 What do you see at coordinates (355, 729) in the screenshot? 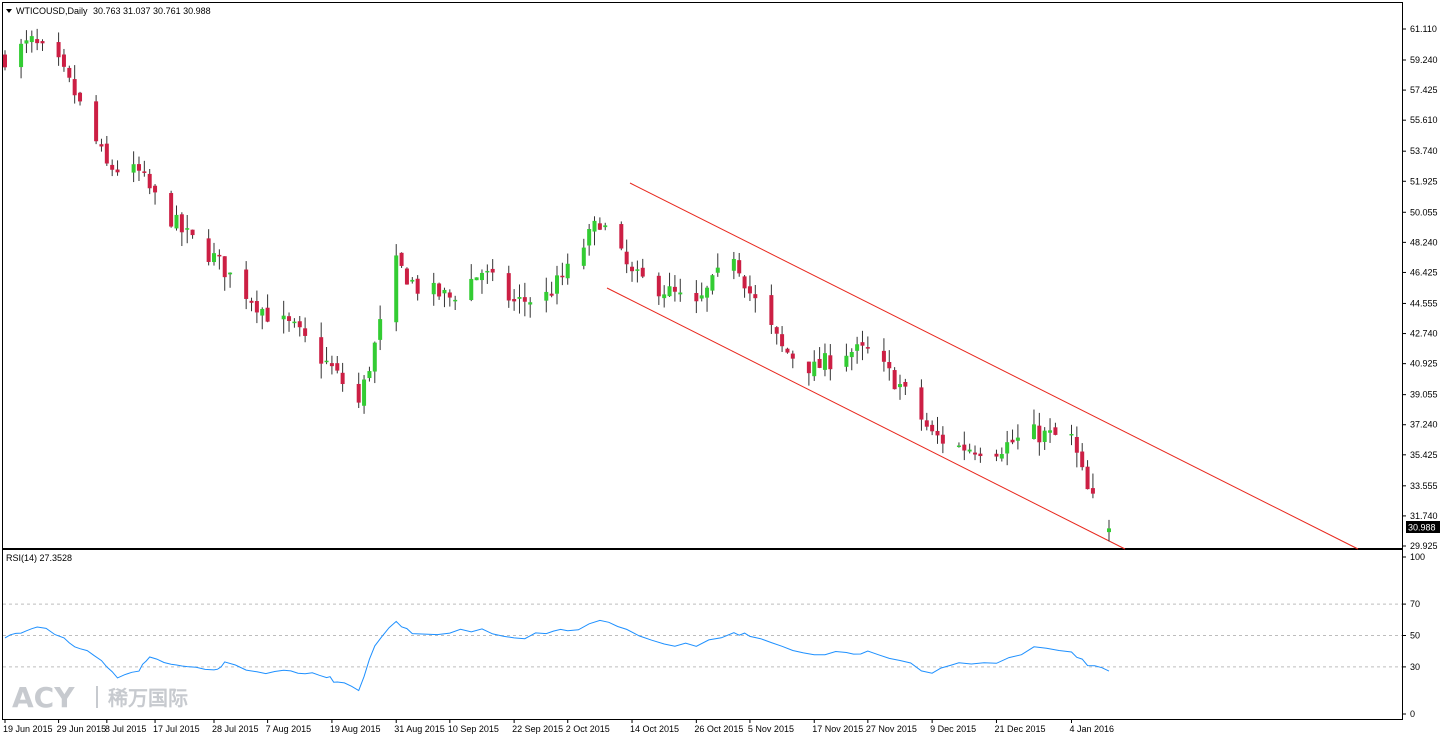
I see `date-tick-label: 19 Aug 2015` at bounding box center [355, 729].